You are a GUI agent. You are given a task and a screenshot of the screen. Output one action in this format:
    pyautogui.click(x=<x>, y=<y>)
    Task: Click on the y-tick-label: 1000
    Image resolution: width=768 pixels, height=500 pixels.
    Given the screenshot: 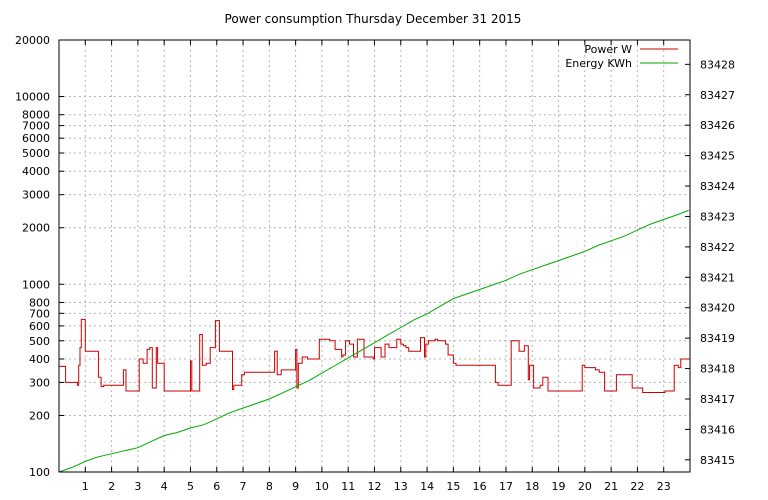 What is the action you would take?
    pyautogui.click(x=36, y=284)
    